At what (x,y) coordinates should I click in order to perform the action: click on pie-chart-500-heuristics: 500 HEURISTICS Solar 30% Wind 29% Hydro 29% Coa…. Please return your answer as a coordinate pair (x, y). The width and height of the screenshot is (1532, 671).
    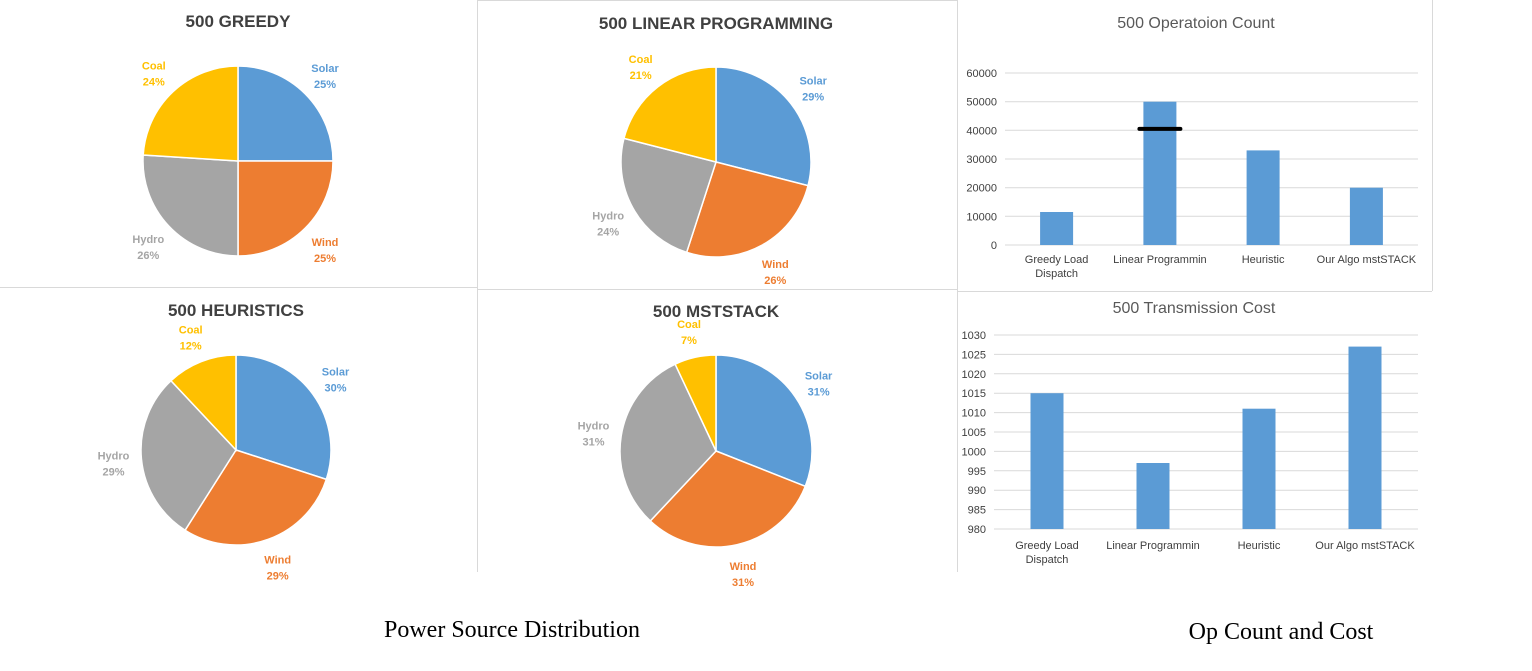
    Looking at the image, I should click on (224, 442).